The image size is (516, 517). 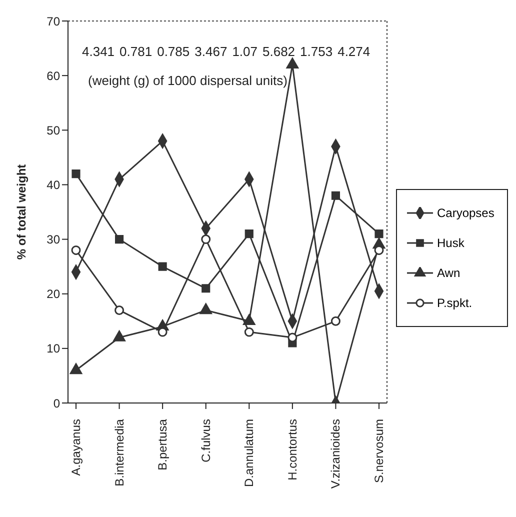 I want to click on legend-label: Awn, so click(x=448, y=273).